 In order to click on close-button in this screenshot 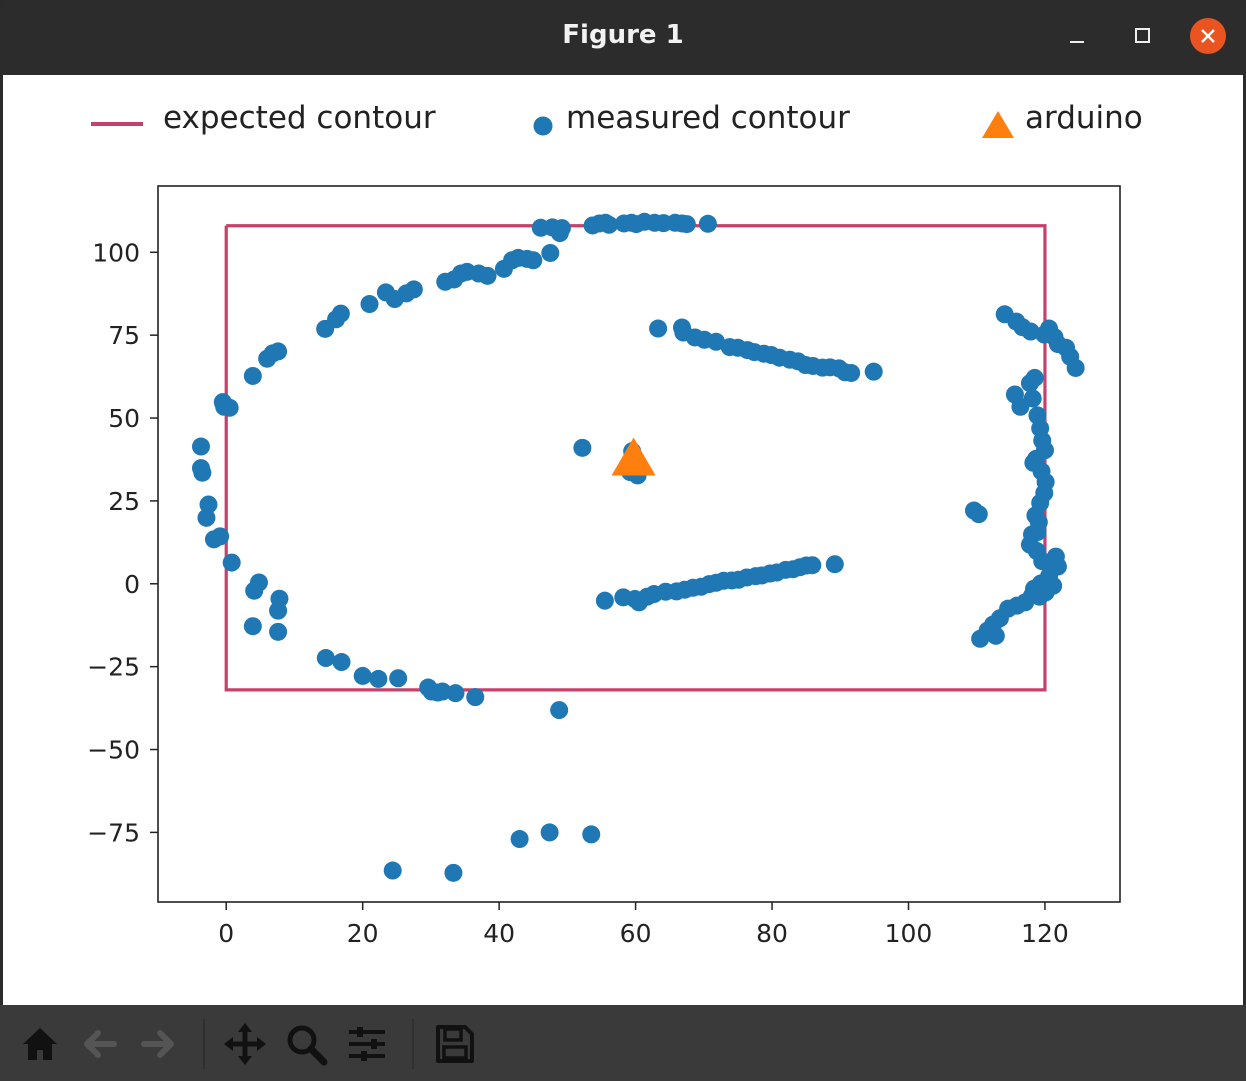, I will do `click(1208, 36)`.